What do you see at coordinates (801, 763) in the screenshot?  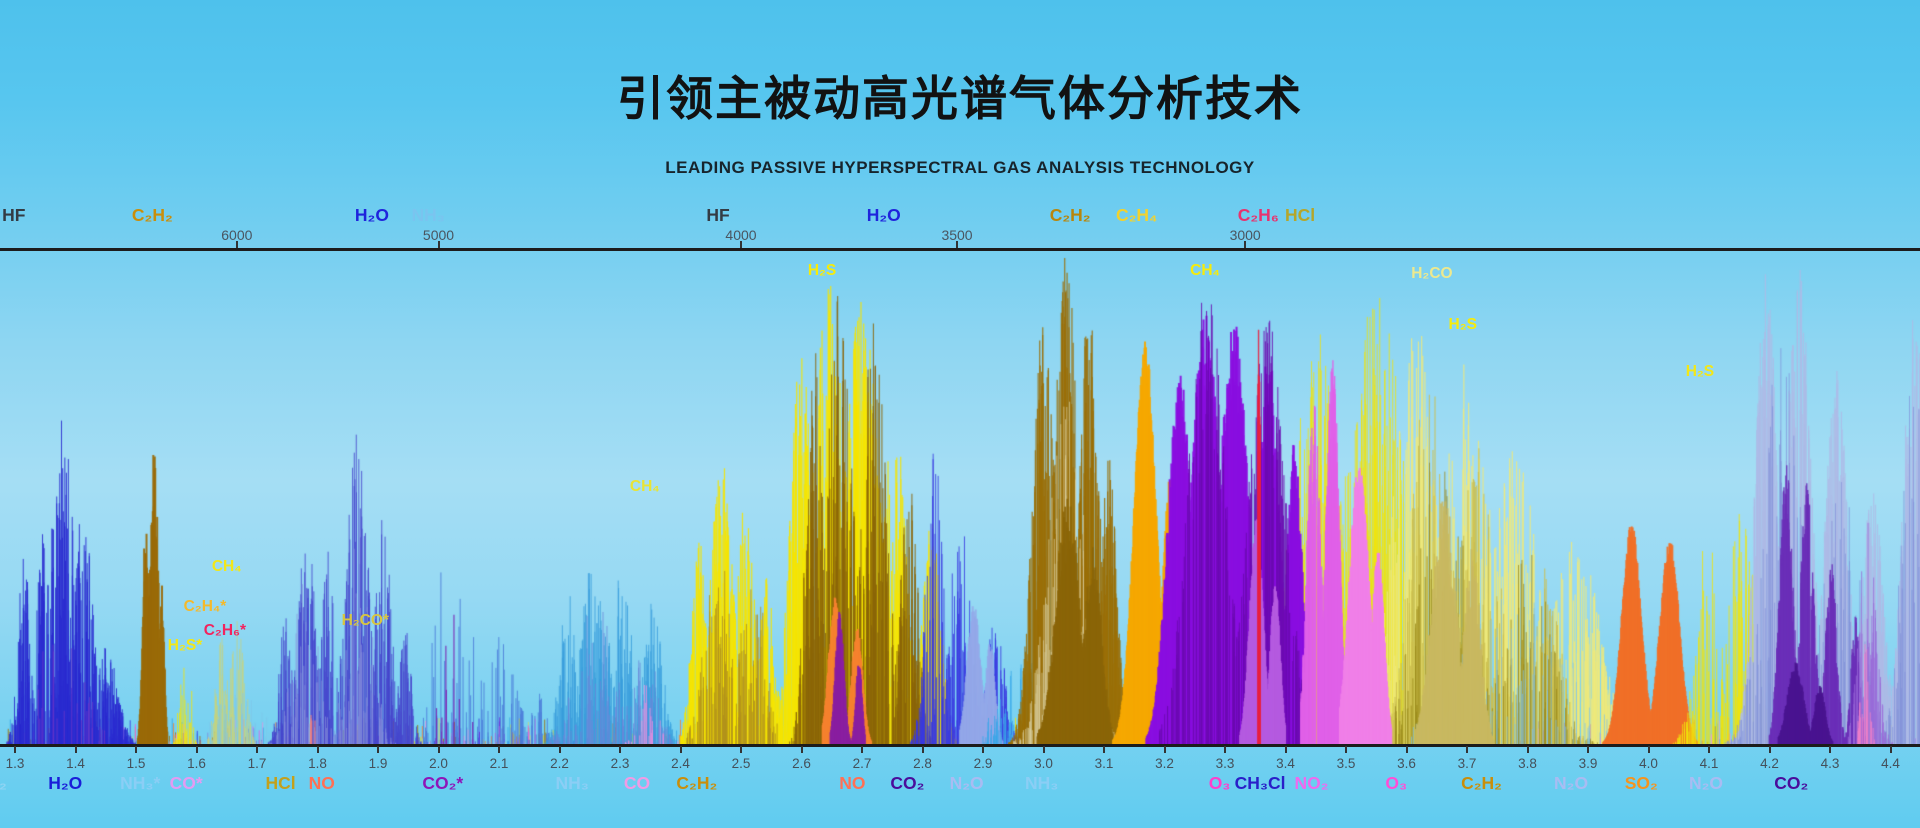 I see `wavelength-tick-label: 2.6` at bounding box center [801, 763].